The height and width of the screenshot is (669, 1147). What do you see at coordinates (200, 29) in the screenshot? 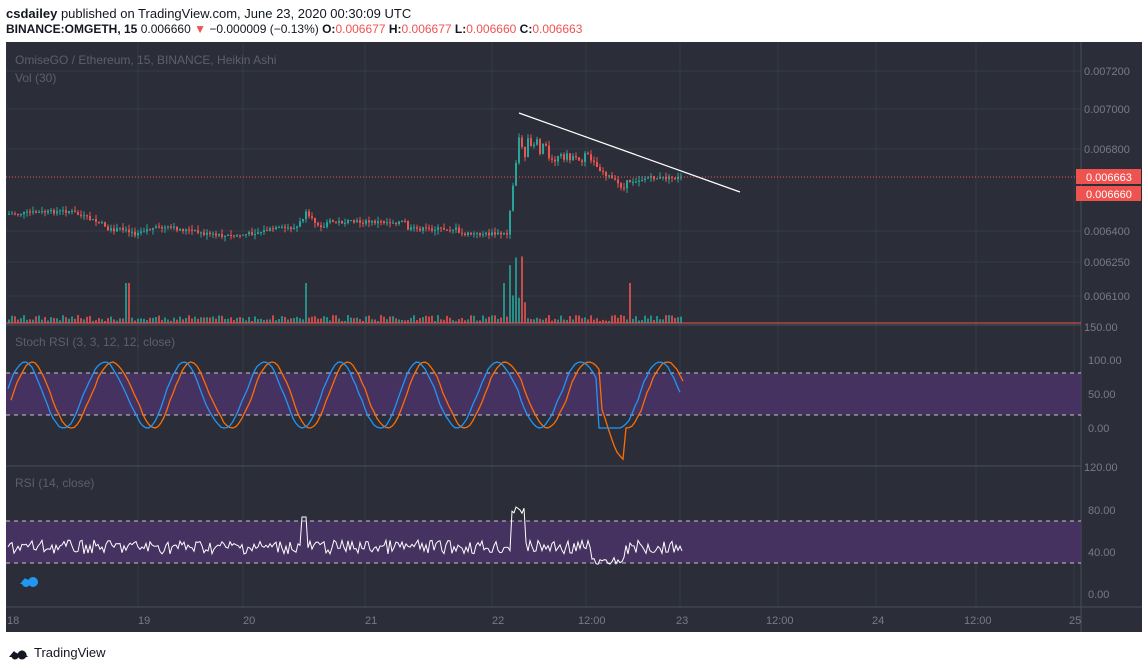
I see `down-arrow-icon: ▼` at bounding box center [200, 29].